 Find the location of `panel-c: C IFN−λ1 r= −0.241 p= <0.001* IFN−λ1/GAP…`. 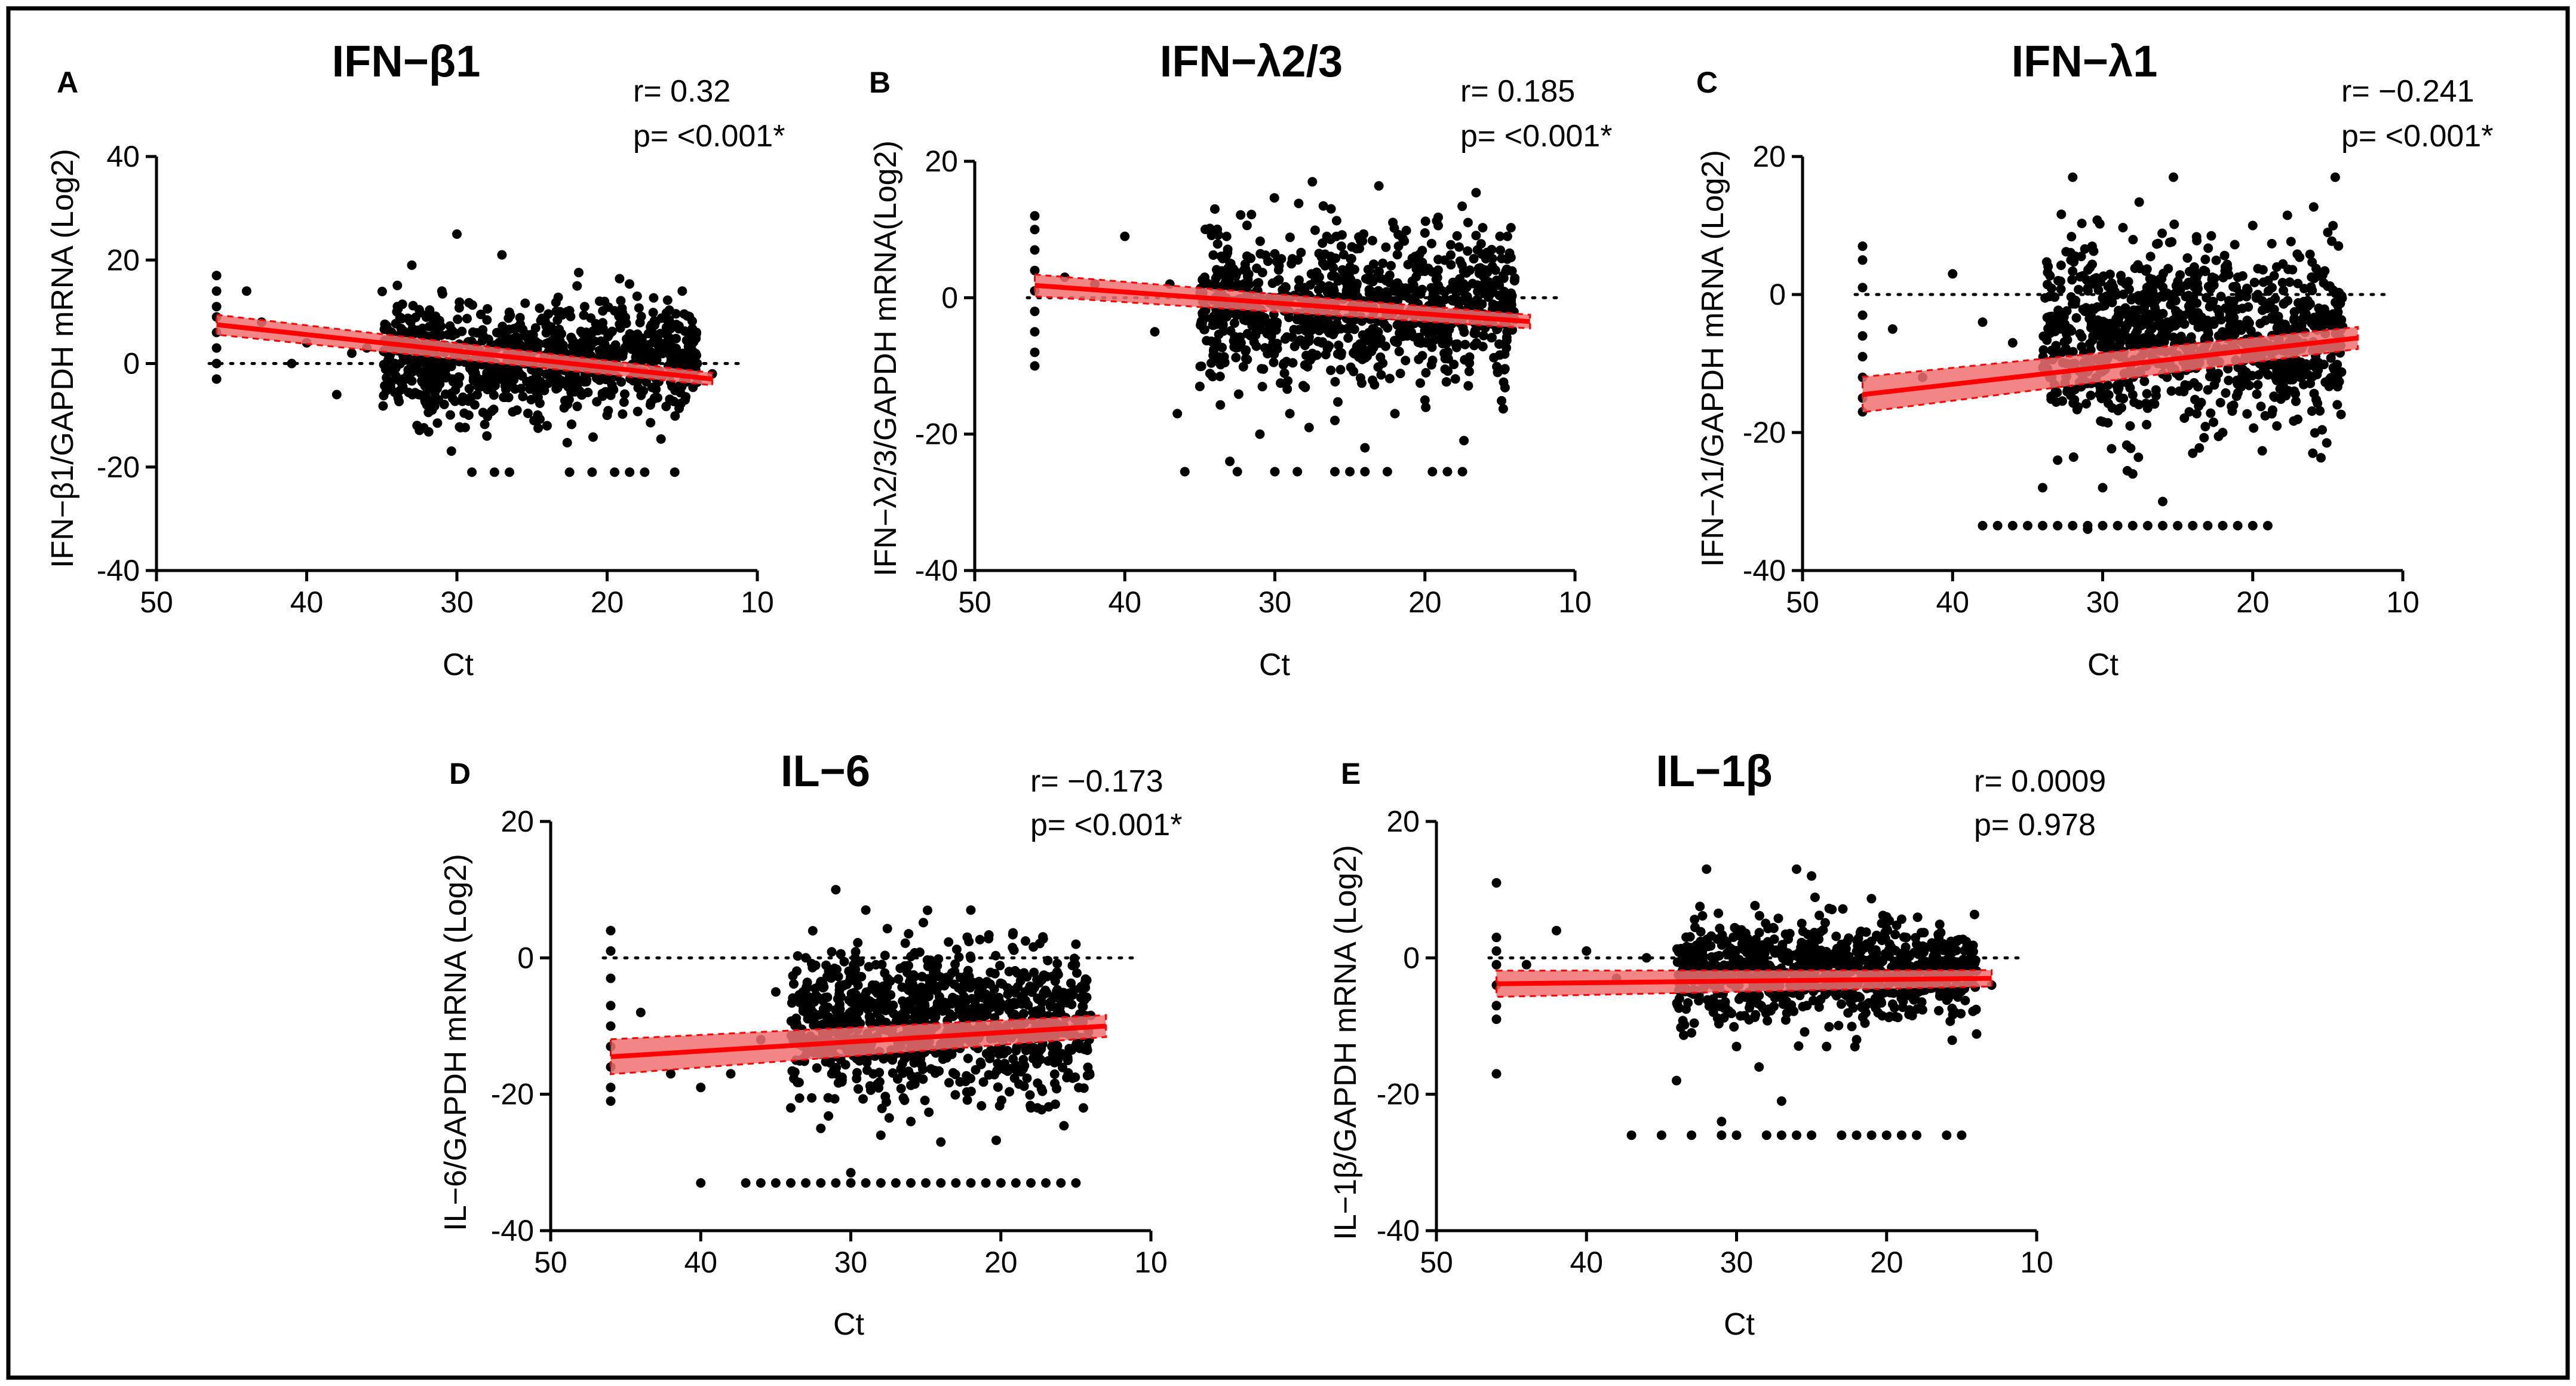

panel-c: C IFN−λ1 r= −0.241 p= <0.001* IFN−λ1/GAP… is located at coordinates (2094, 359).